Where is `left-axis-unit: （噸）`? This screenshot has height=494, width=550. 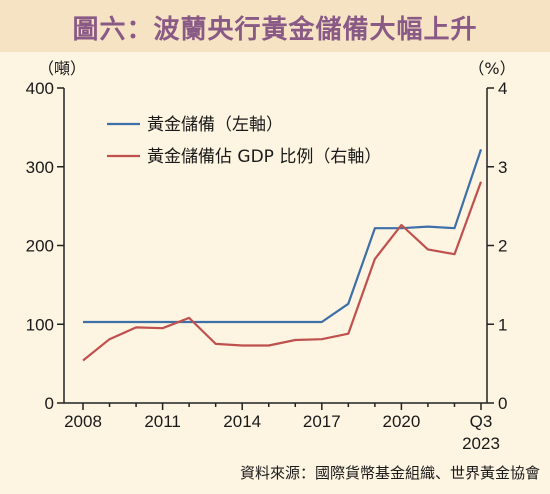
left-axis-unit: （噸） is located at coordinates (62, 68).